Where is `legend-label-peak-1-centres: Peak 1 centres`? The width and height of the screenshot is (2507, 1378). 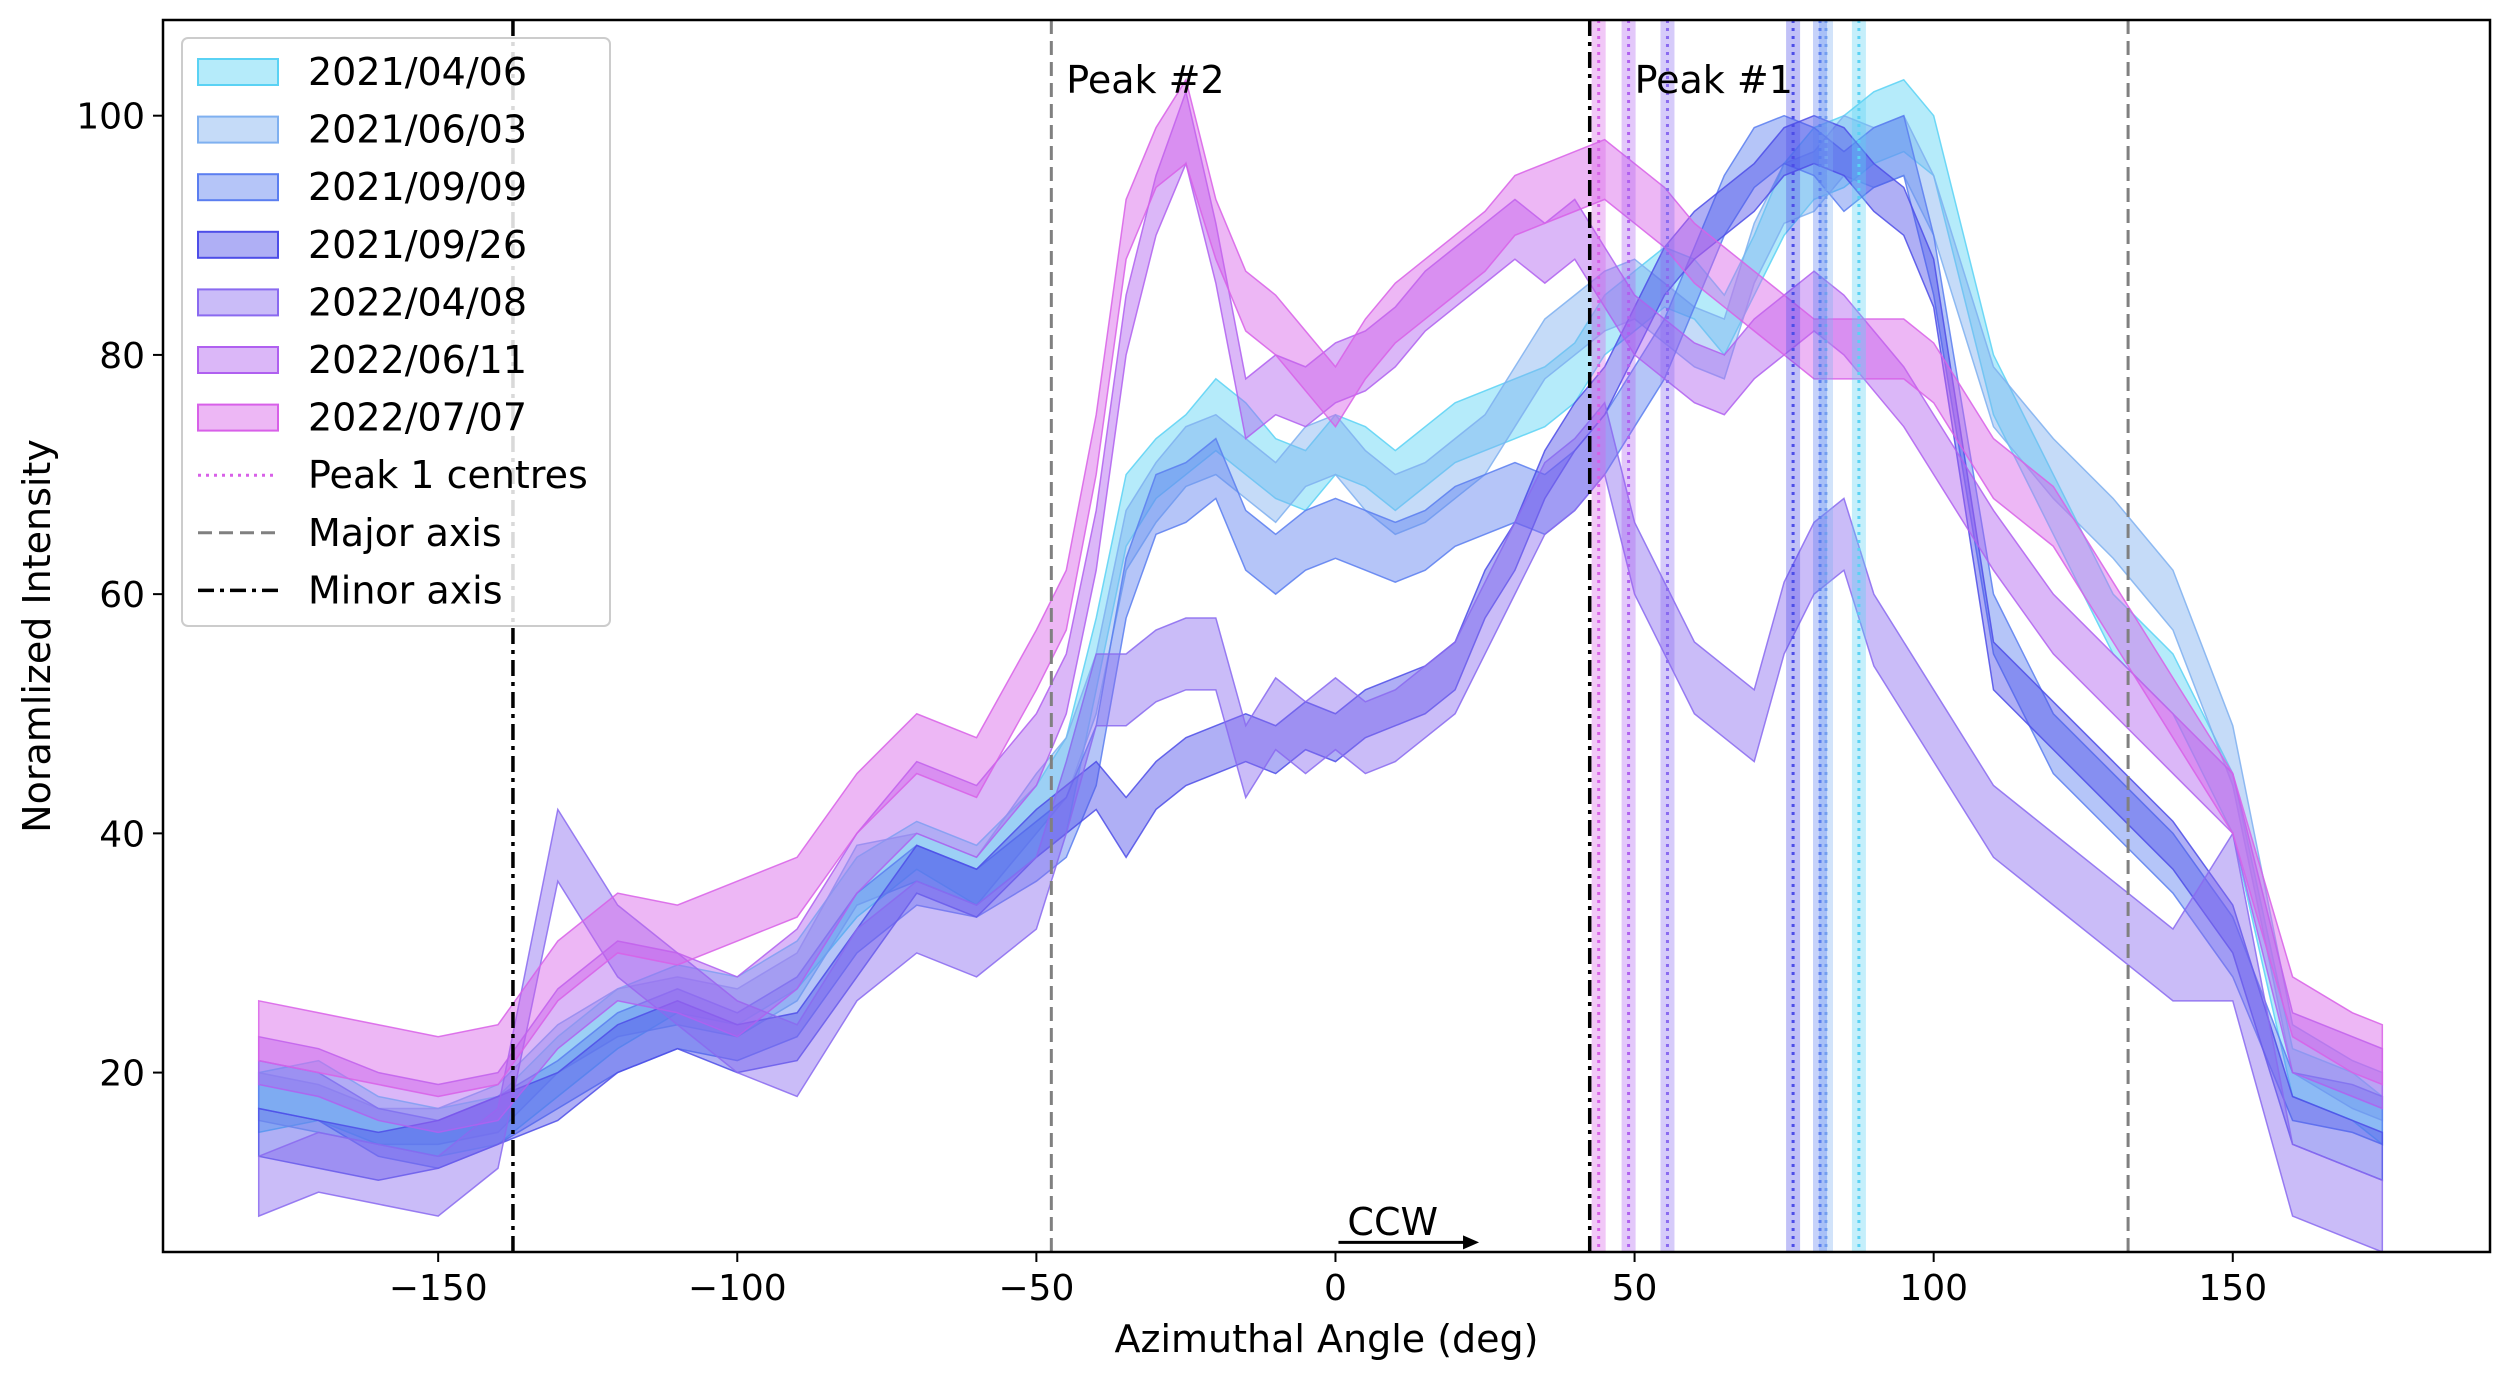
legend-label-peak-1-centres: Peak 1 centres is located at coordinates (448, 475).